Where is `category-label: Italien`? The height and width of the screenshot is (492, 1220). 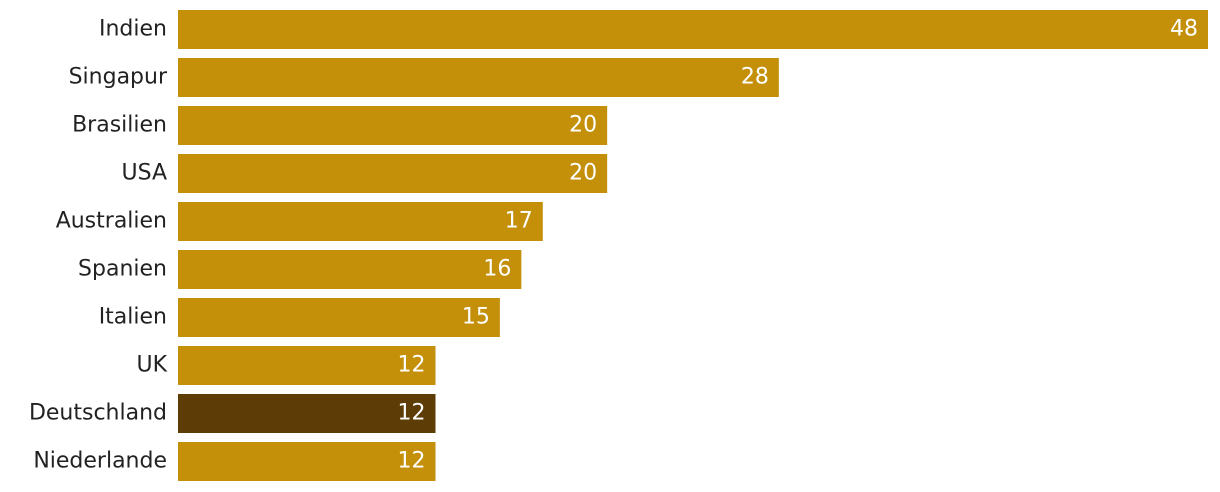
category-label: Italien is located at coordinates (133, 317).